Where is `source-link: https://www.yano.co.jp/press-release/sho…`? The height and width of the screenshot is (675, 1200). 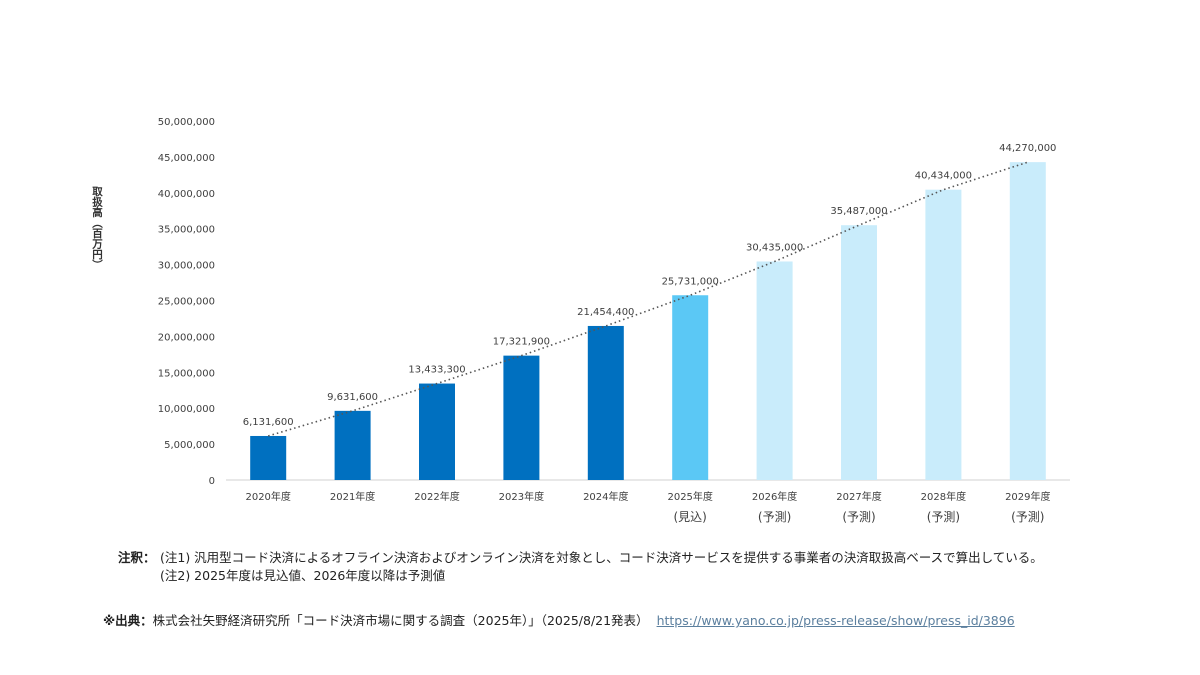 source-link: https://www.yano.co.jp/press-release/sho… is located at coordinates (835, 620).